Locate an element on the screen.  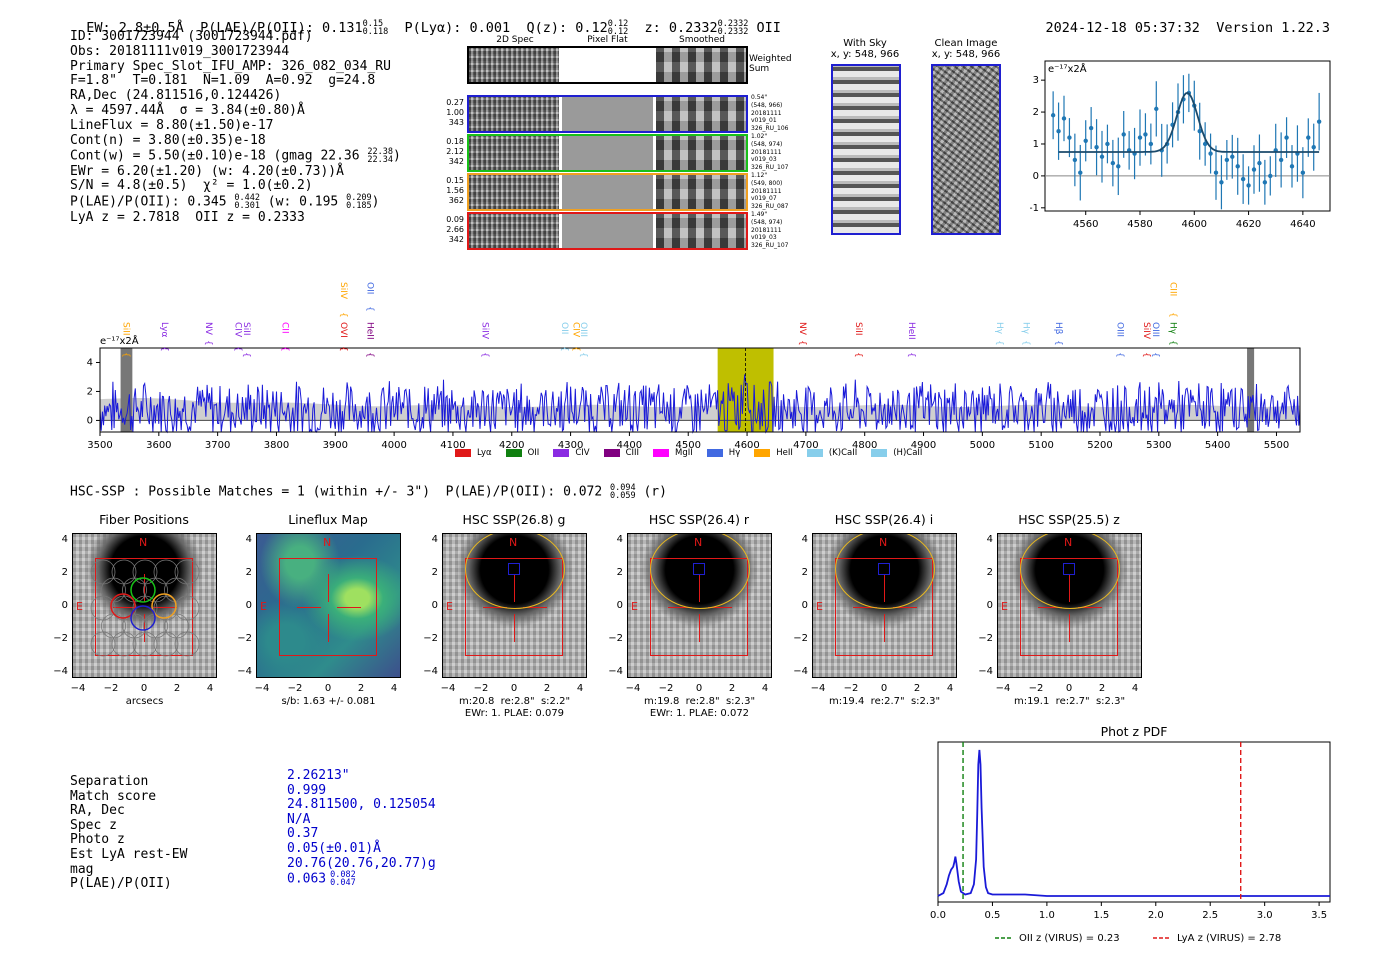
spectrum-xtick-label: 4500 is located at coordinates (688, 445).